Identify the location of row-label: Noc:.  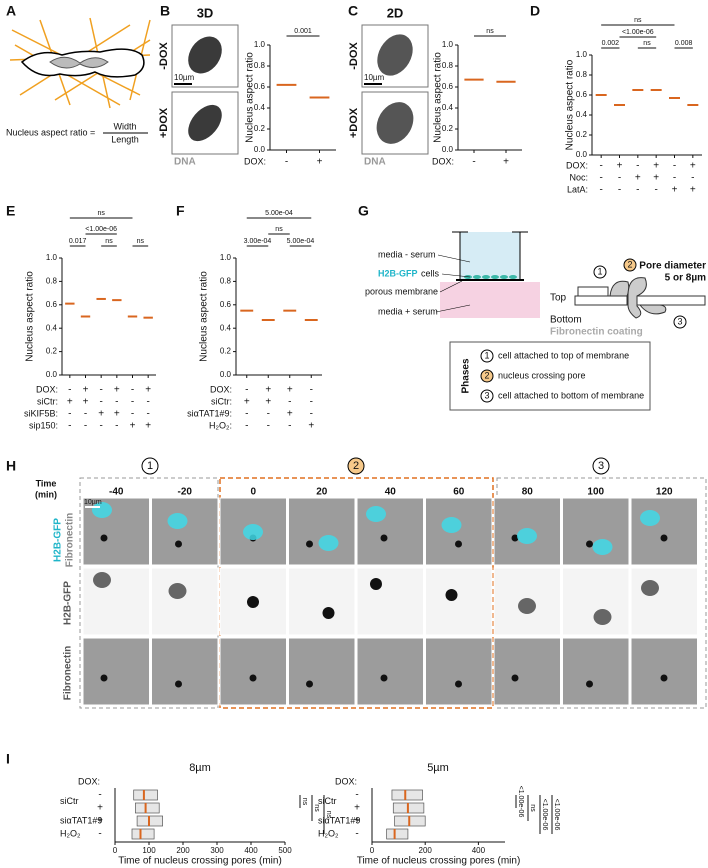
(578, 177).